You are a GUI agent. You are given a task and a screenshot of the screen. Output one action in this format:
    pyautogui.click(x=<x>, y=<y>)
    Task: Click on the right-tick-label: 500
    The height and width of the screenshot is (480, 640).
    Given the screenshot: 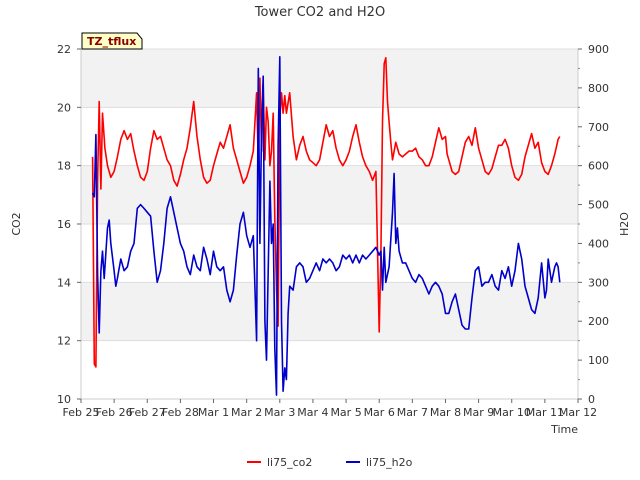 What is the action you would take?
    pyautogui.click(x=598, y=205)
    